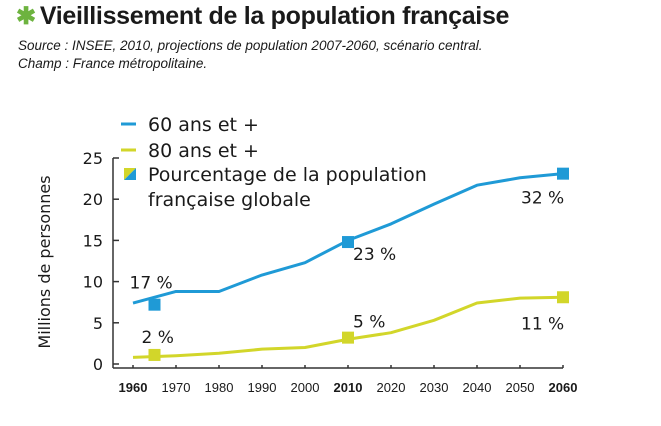  Describe the element at coordinates (563, 387) in the screenshot. I see `x-tick-label: 2060` at that location.